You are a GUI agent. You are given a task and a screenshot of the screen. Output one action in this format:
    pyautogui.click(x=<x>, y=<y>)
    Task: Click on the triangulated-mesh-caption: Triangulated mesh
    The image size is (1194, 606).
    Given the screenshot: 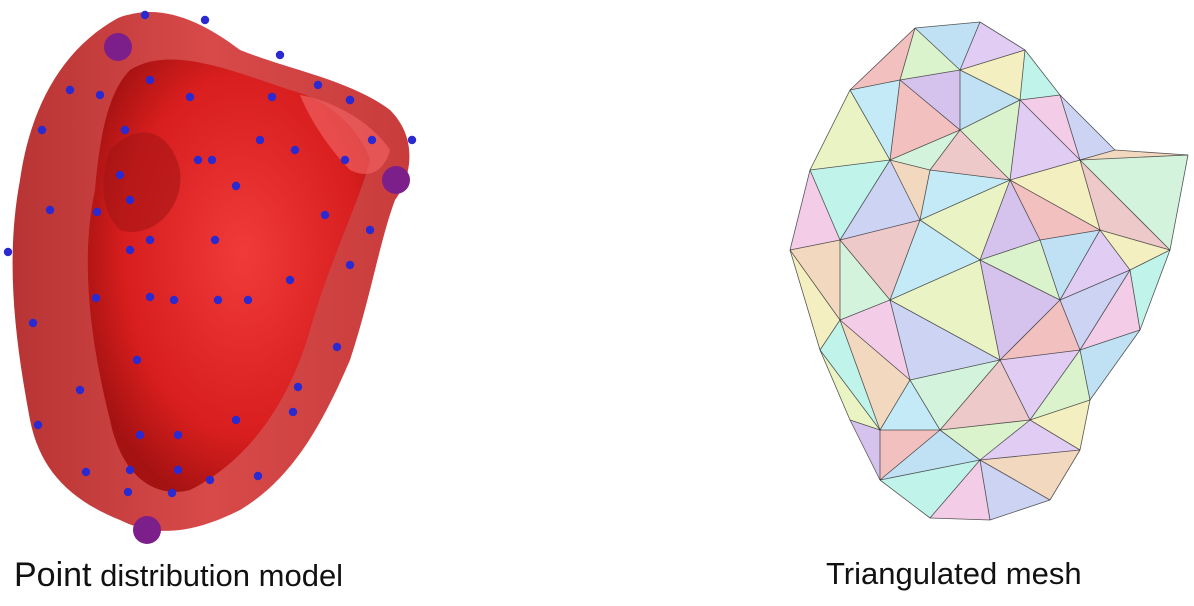 What is the action you would take?
    pyautogui.click(x=954, y=573)
    